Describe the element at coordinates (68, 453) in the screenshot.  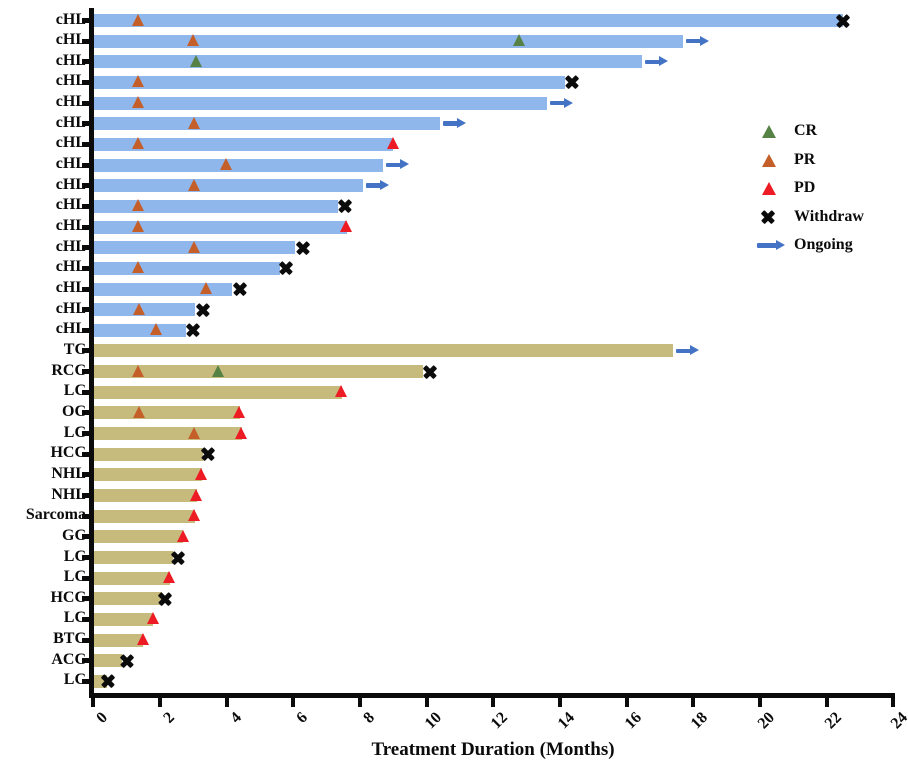
I see `row-label: HCC` at that location.